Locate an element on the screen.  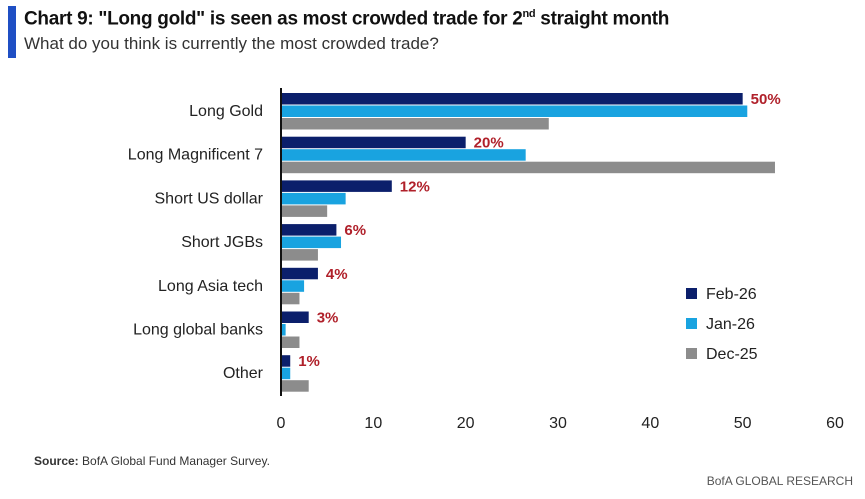
accent-bar is located at coordinates (12, 32).